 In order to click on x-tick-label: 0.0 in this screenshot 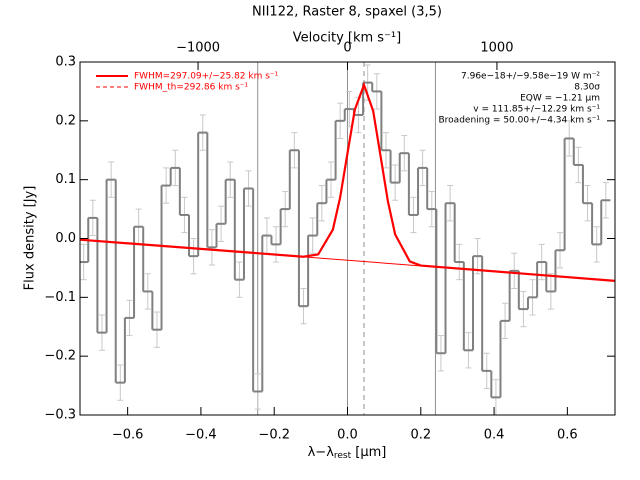, I will do `click(347, 435)`.